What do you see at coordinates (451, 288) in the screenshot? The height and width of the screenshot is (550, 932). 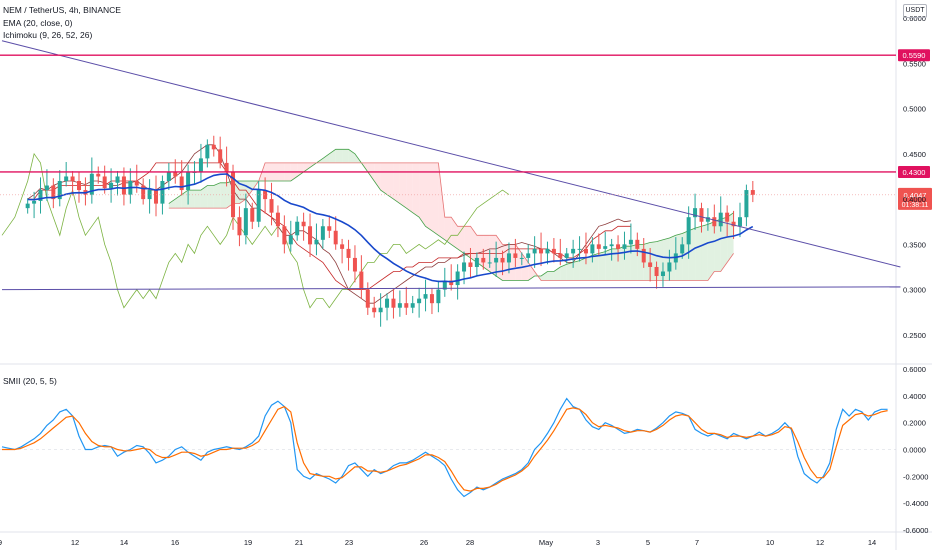 I see `trendline` at bounding box center [451, 288].